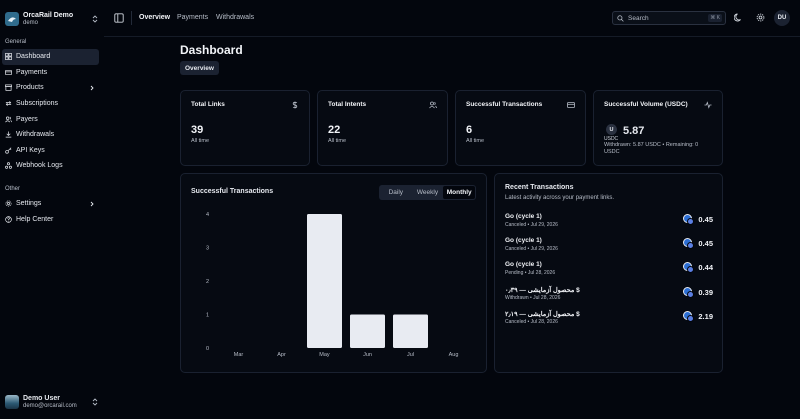 This screenshot has width=800, height=419. Describe the element at coordinates (8, 166) in the screenshot. I see `webhook-icon` at that location.